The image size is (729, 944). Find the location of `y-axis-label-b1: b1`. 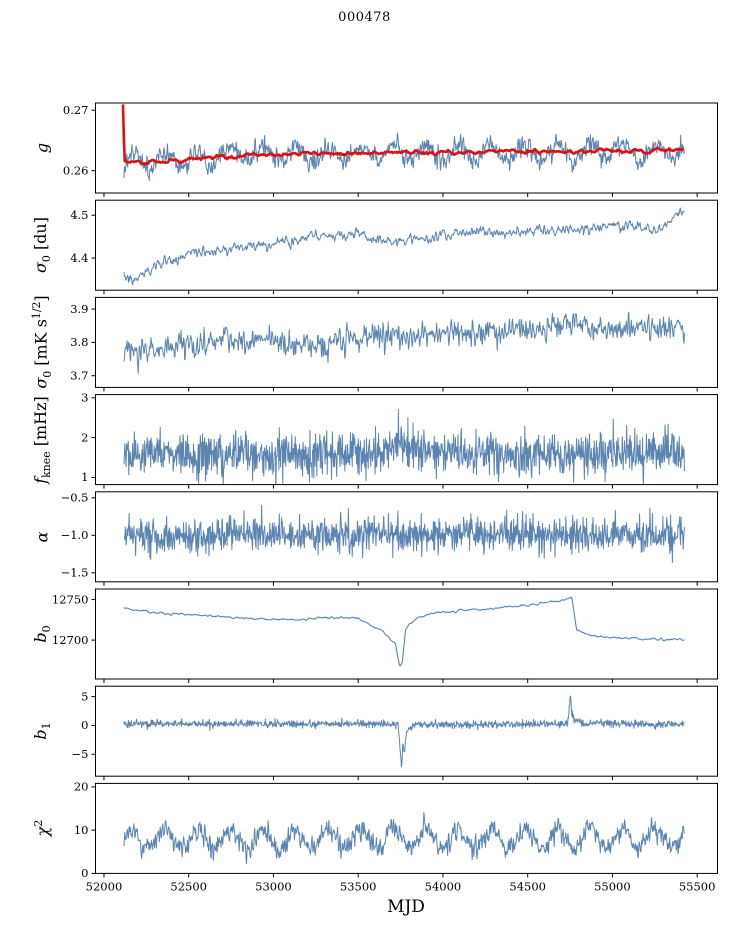

y-axis-label-b1: b1 is located at coordinates (42, 731).